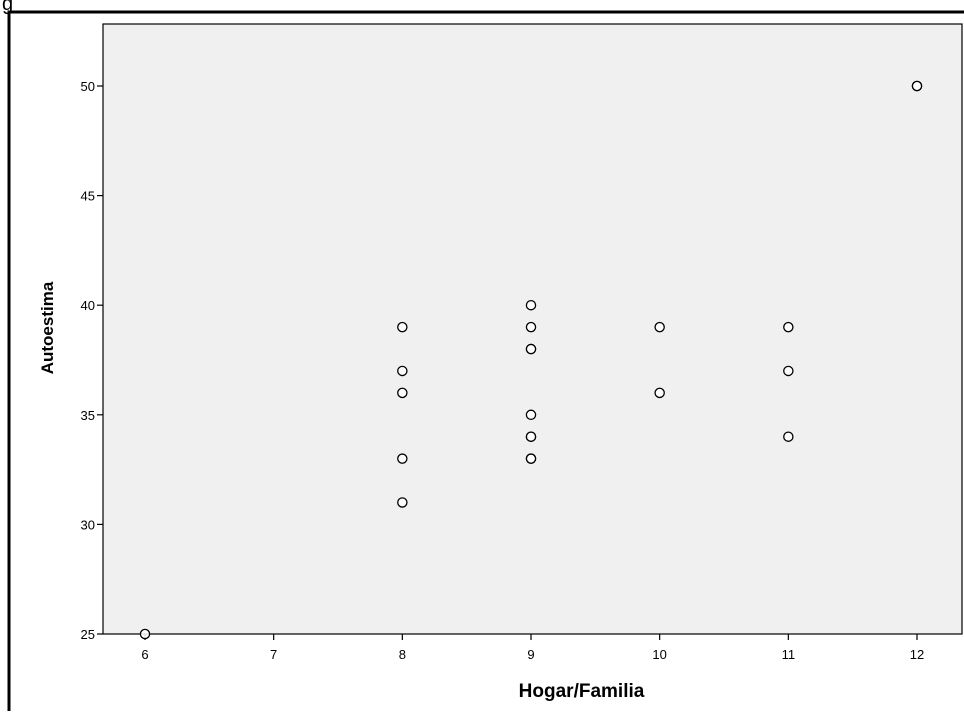 The height and width of the screenshot is (716, 964). Describe the element at coordinates (88, 305) in the screenshot. I see `y-tick-label: 40` at that location.